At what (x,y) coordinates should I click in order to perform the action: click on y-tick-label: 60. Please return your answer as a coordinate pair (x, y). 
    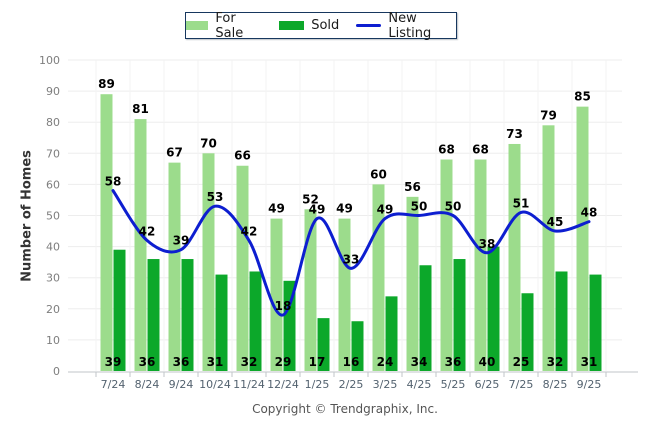
    Looking at the image, I should click on (53, 184).